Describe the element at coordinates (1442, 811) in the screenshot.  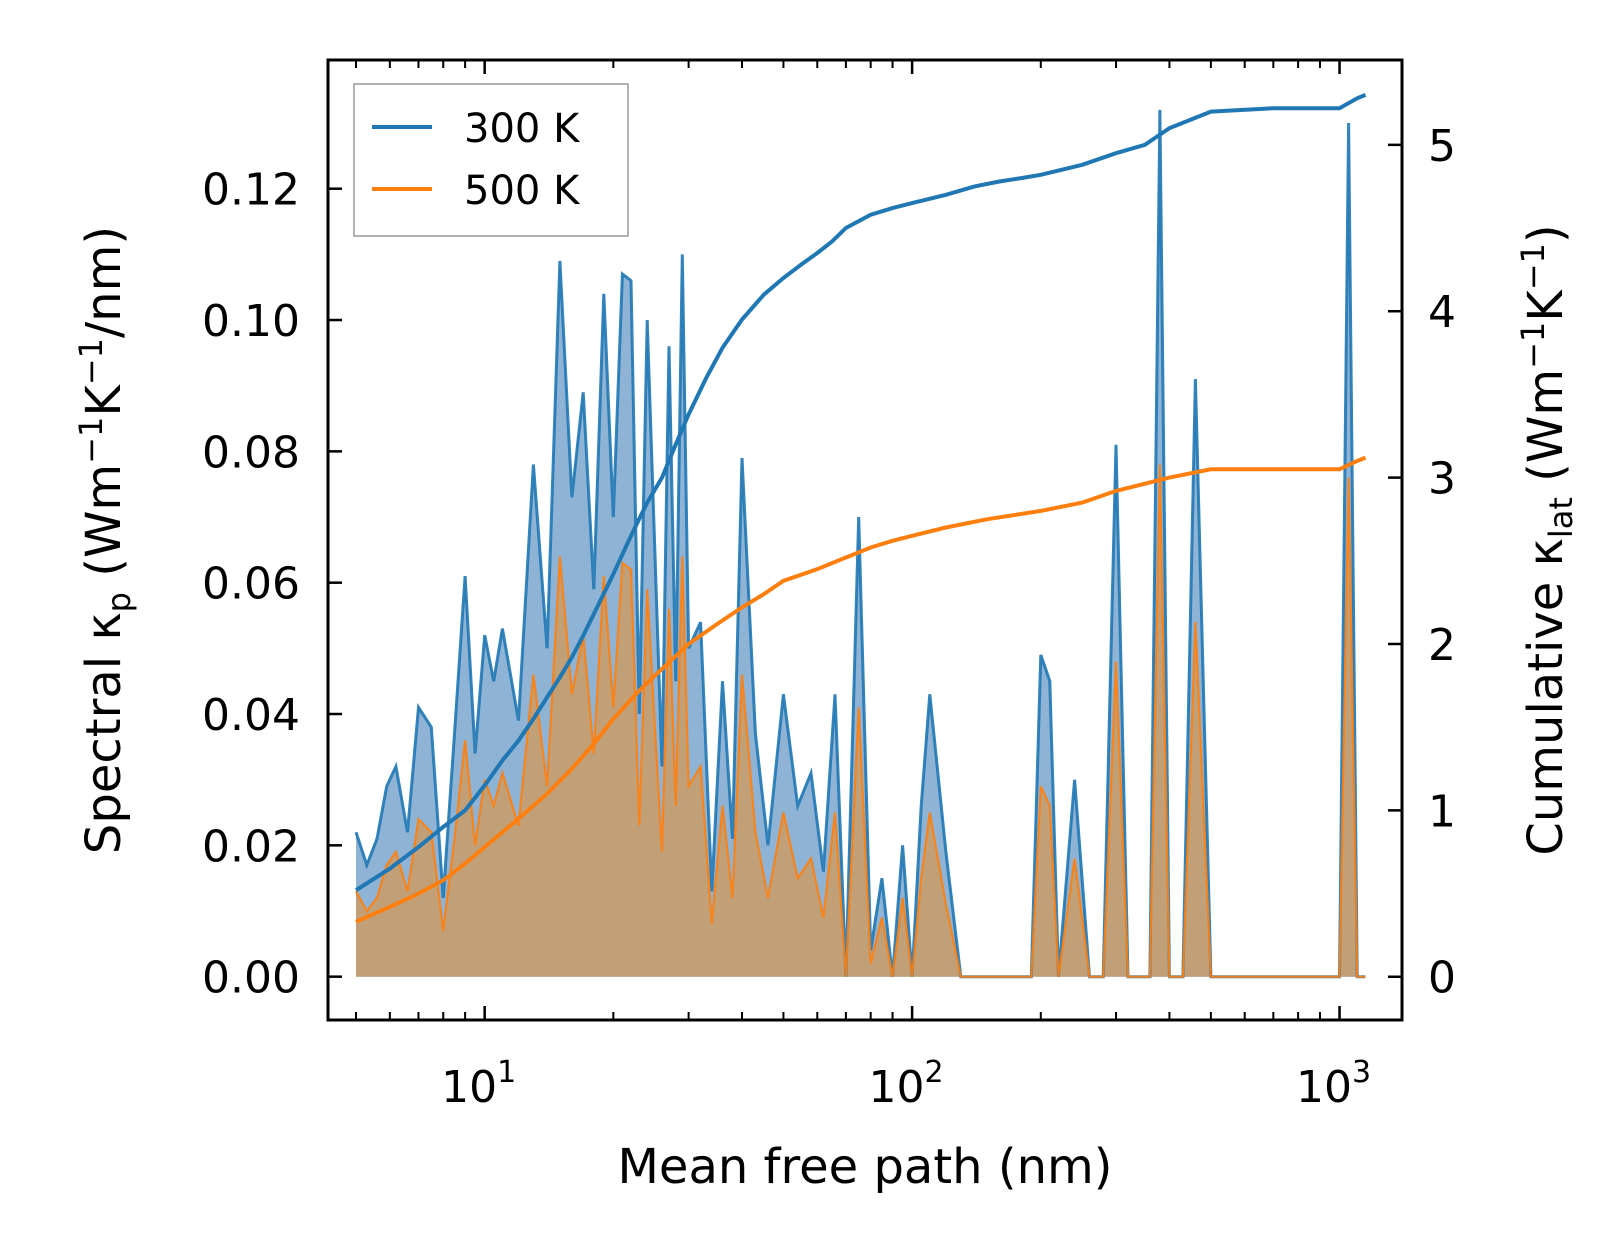
I see `y-right-tick-label: 1` at that location.